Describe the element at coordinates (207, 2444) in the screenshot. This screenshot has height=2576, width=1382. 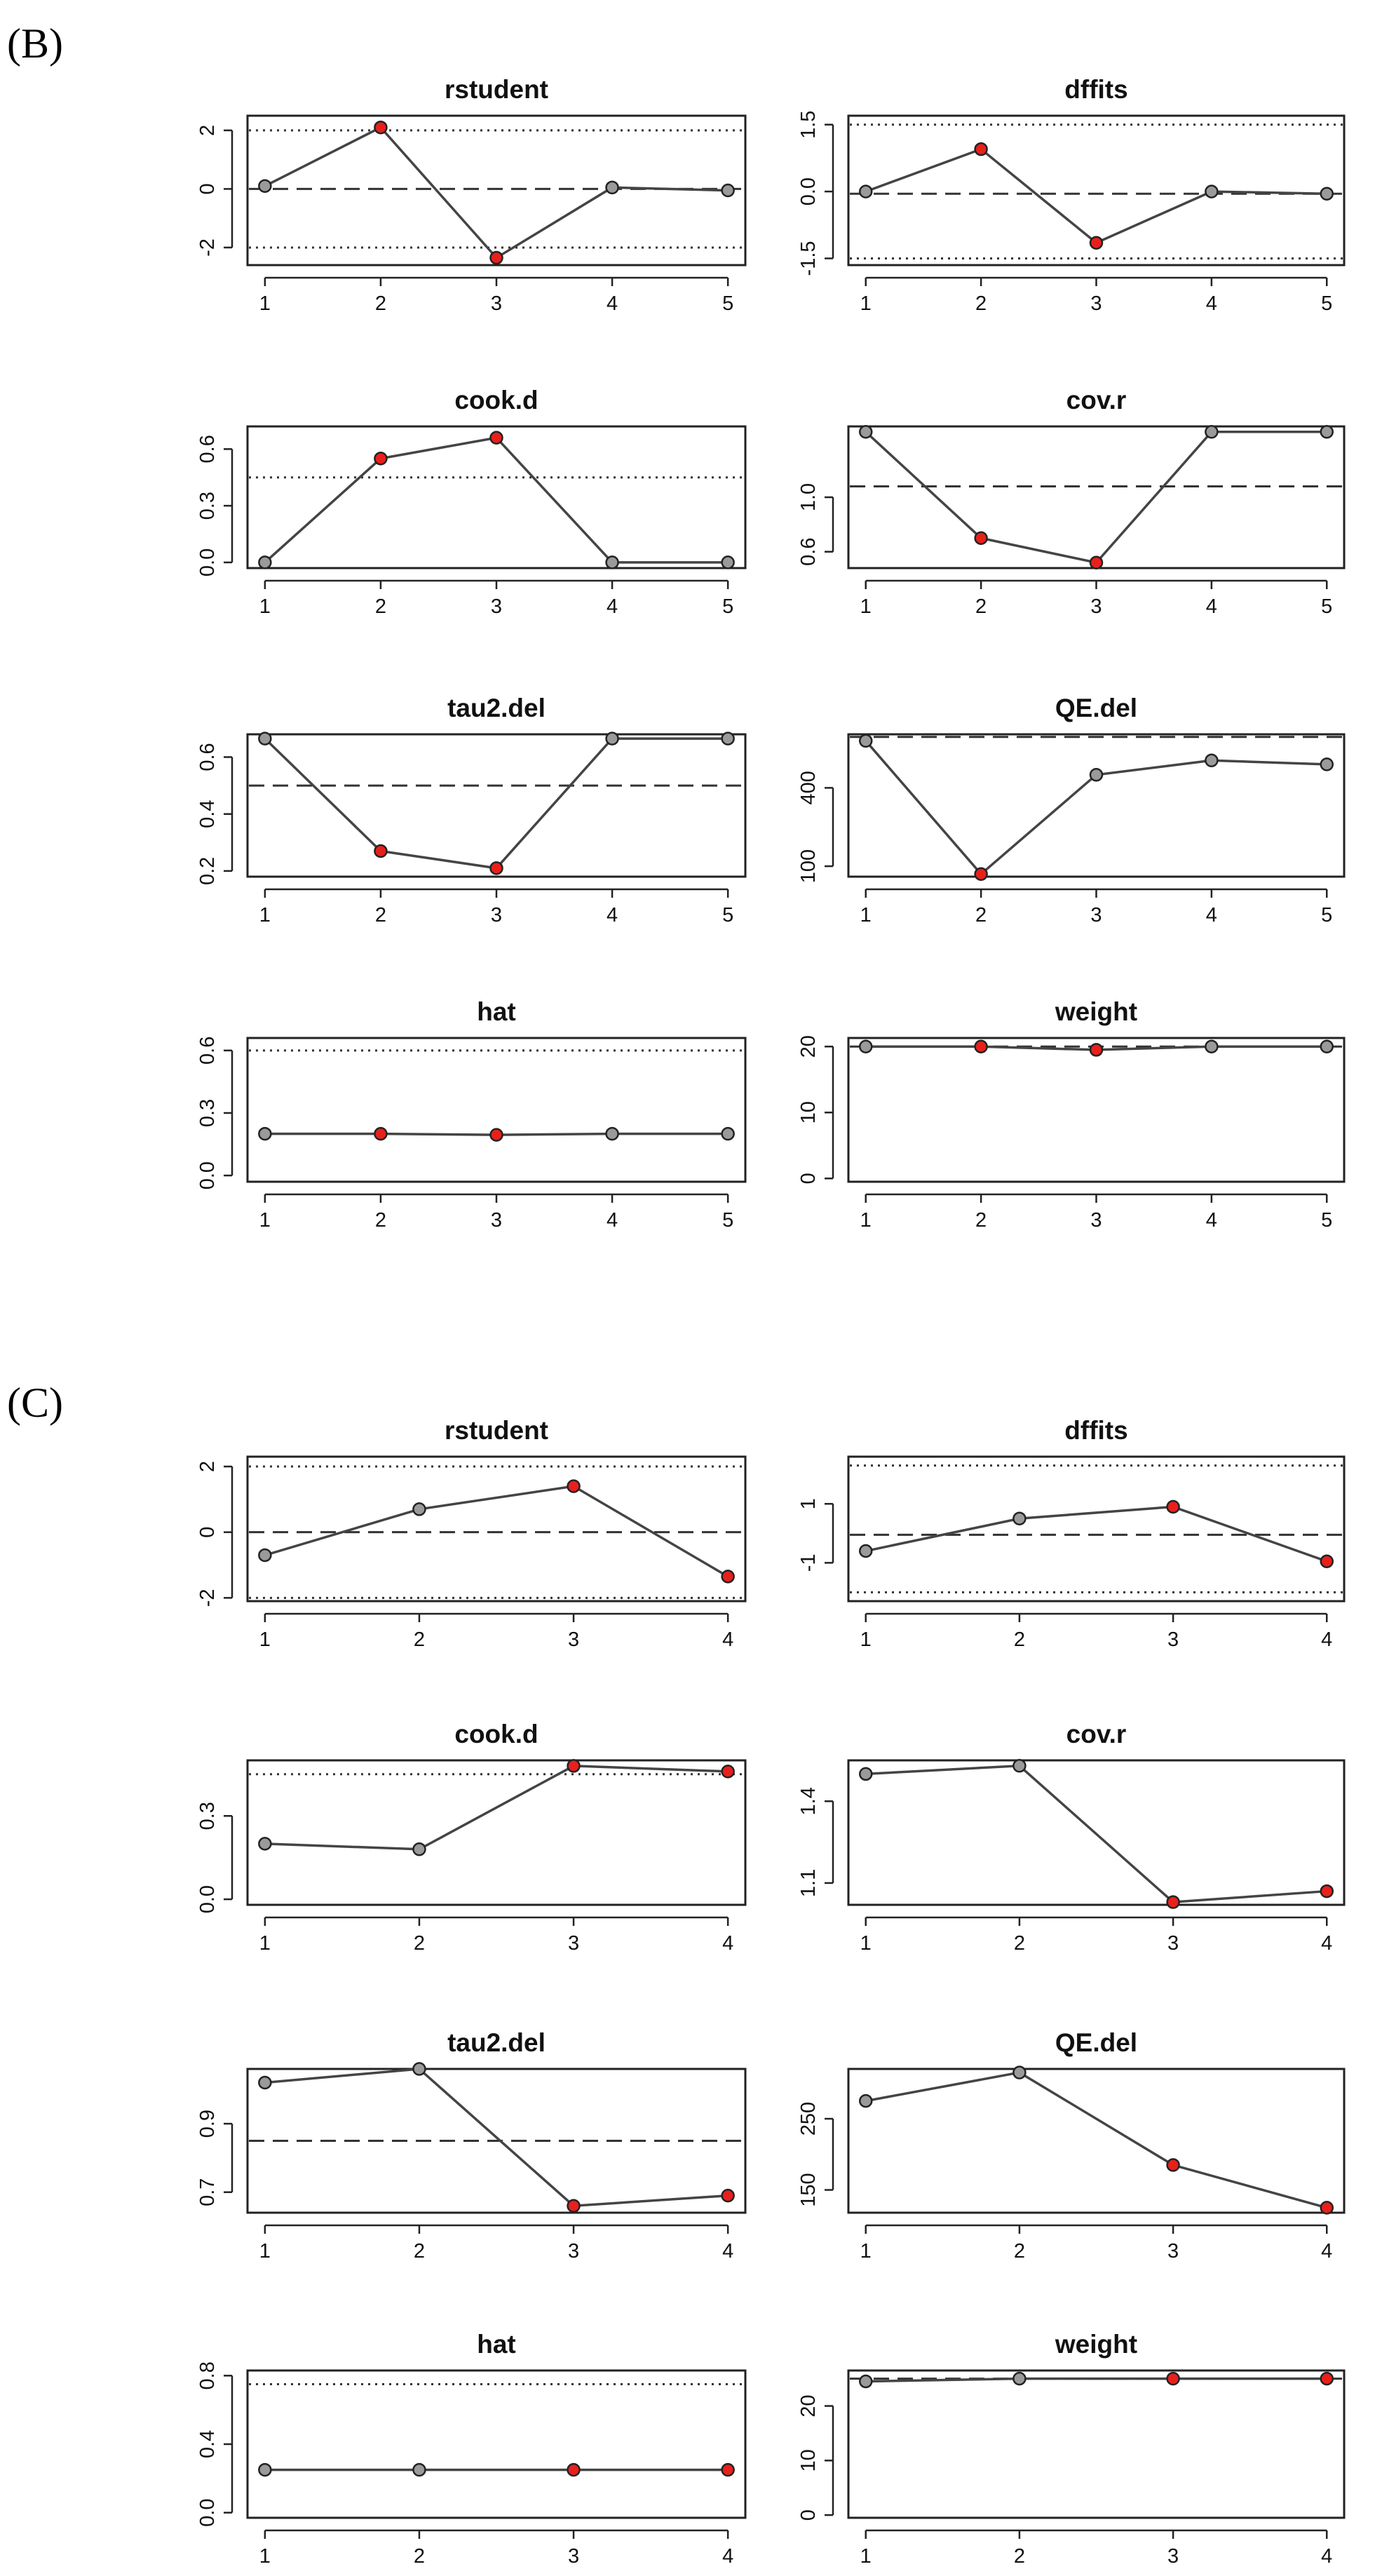
I see `y-tick-label: 0.4` at that location.